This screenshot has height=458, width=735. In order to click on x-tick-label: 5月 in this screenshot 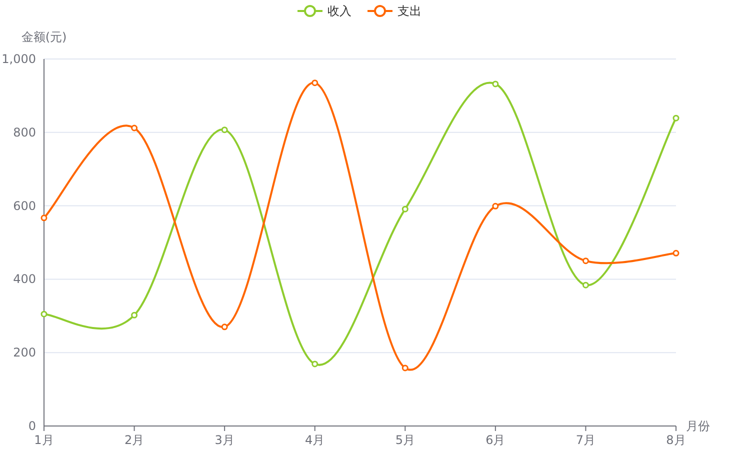, I will do `click(405, 440)`.